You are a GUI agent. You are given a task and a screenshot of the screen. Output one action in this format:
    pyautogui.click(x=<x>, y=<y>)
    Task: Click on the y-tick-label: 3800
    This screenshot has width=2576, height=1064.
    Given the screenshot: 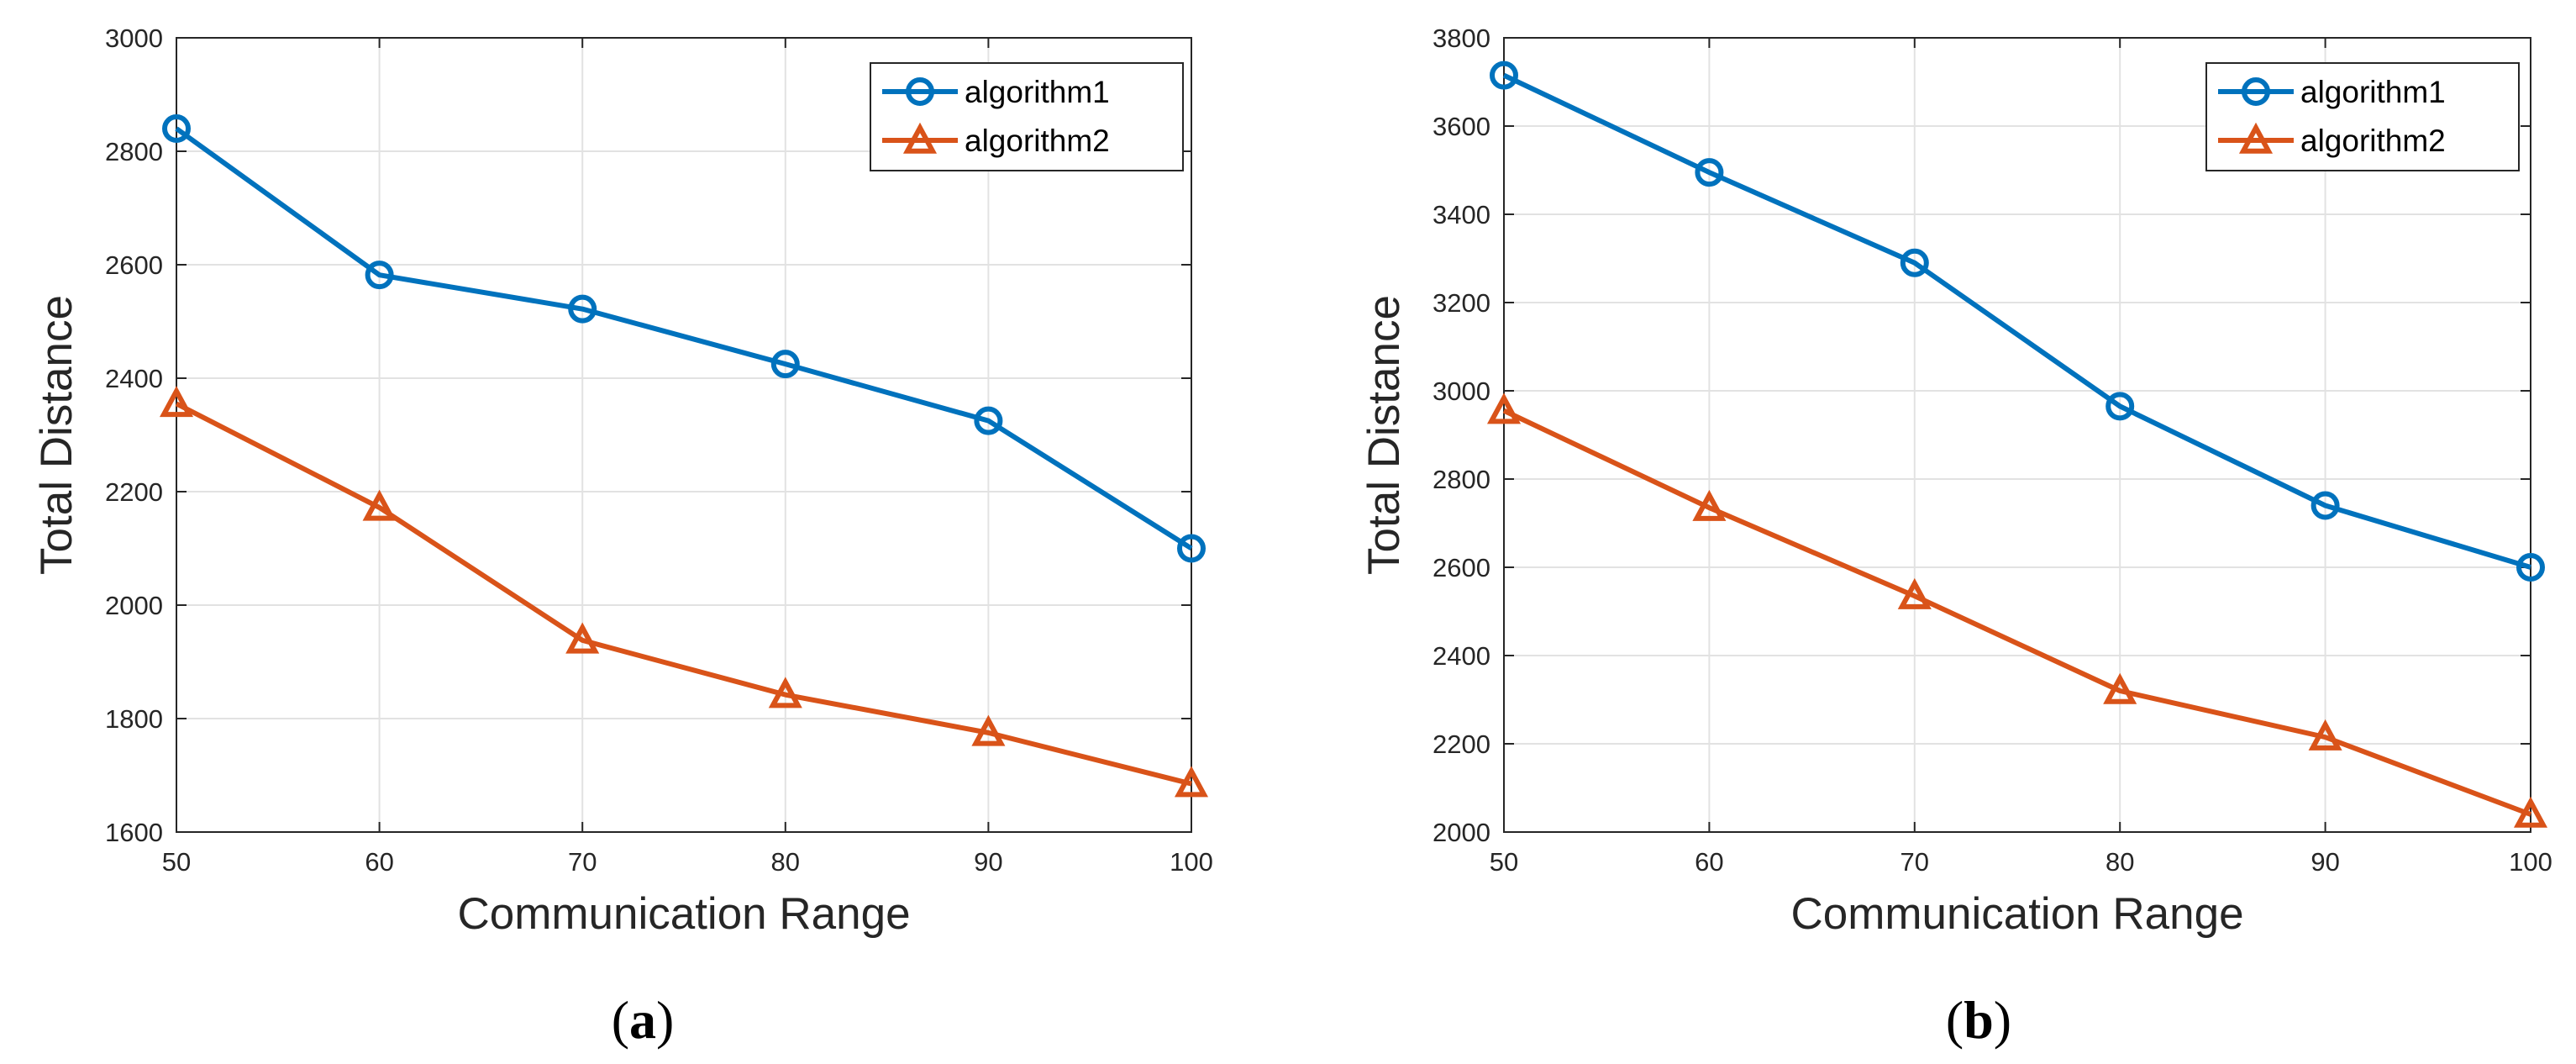 What is the action you would take?
    pyautogui.click(x=1461, y=38)
    